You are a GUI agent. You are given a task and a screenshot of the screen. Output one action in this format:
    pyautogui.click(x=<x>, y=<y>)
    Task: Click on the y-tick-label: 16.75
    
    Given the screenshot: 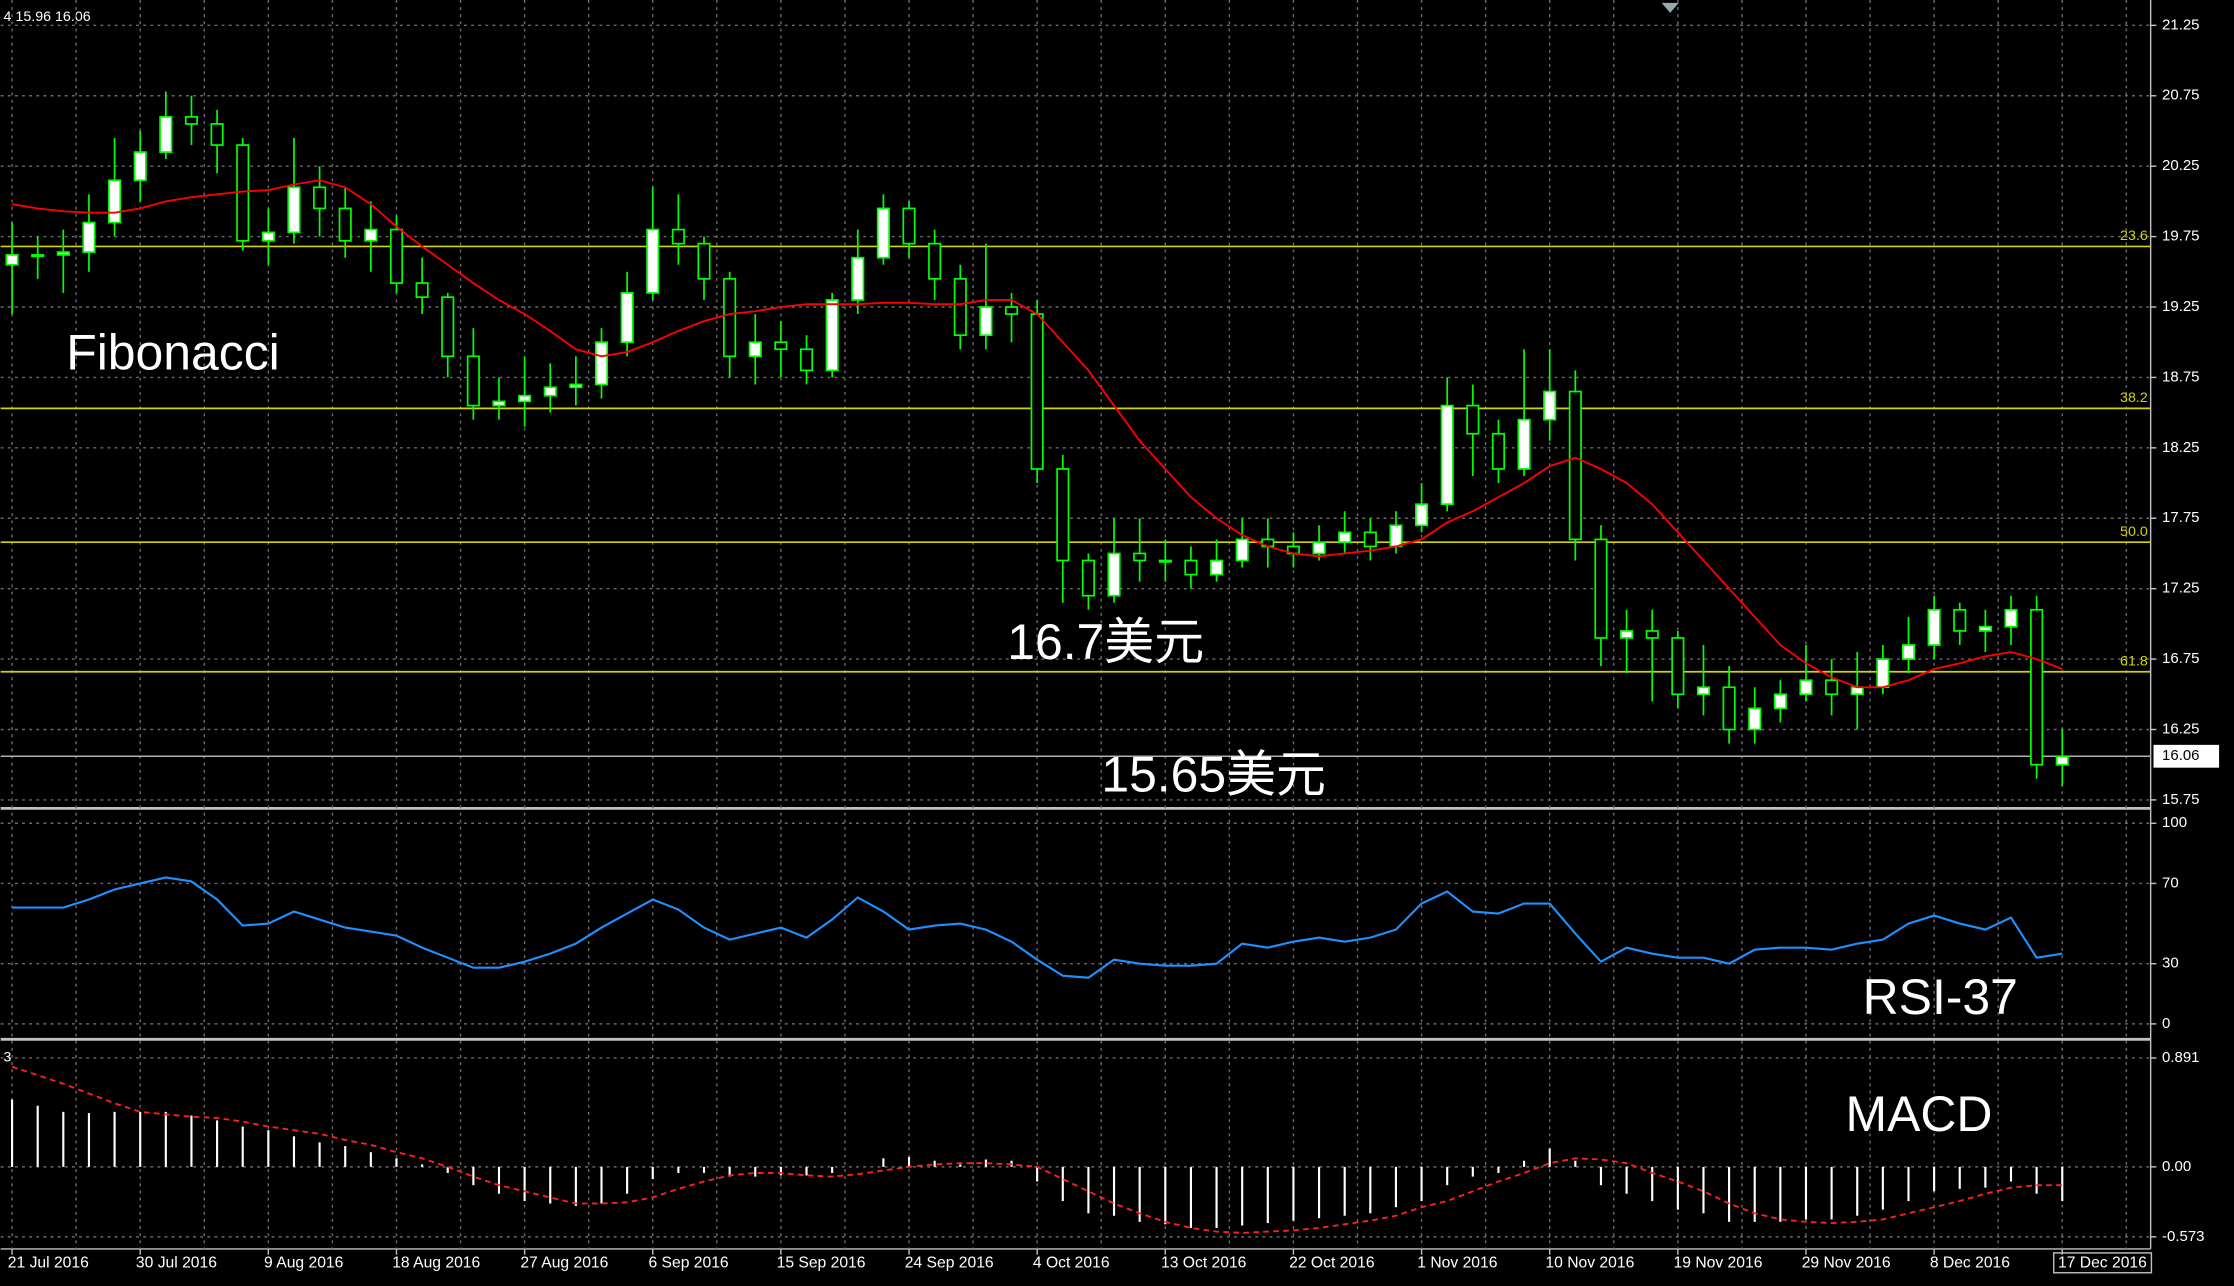 What is the action you would take?
    pyautogui.click(x=2180, y=658)
    